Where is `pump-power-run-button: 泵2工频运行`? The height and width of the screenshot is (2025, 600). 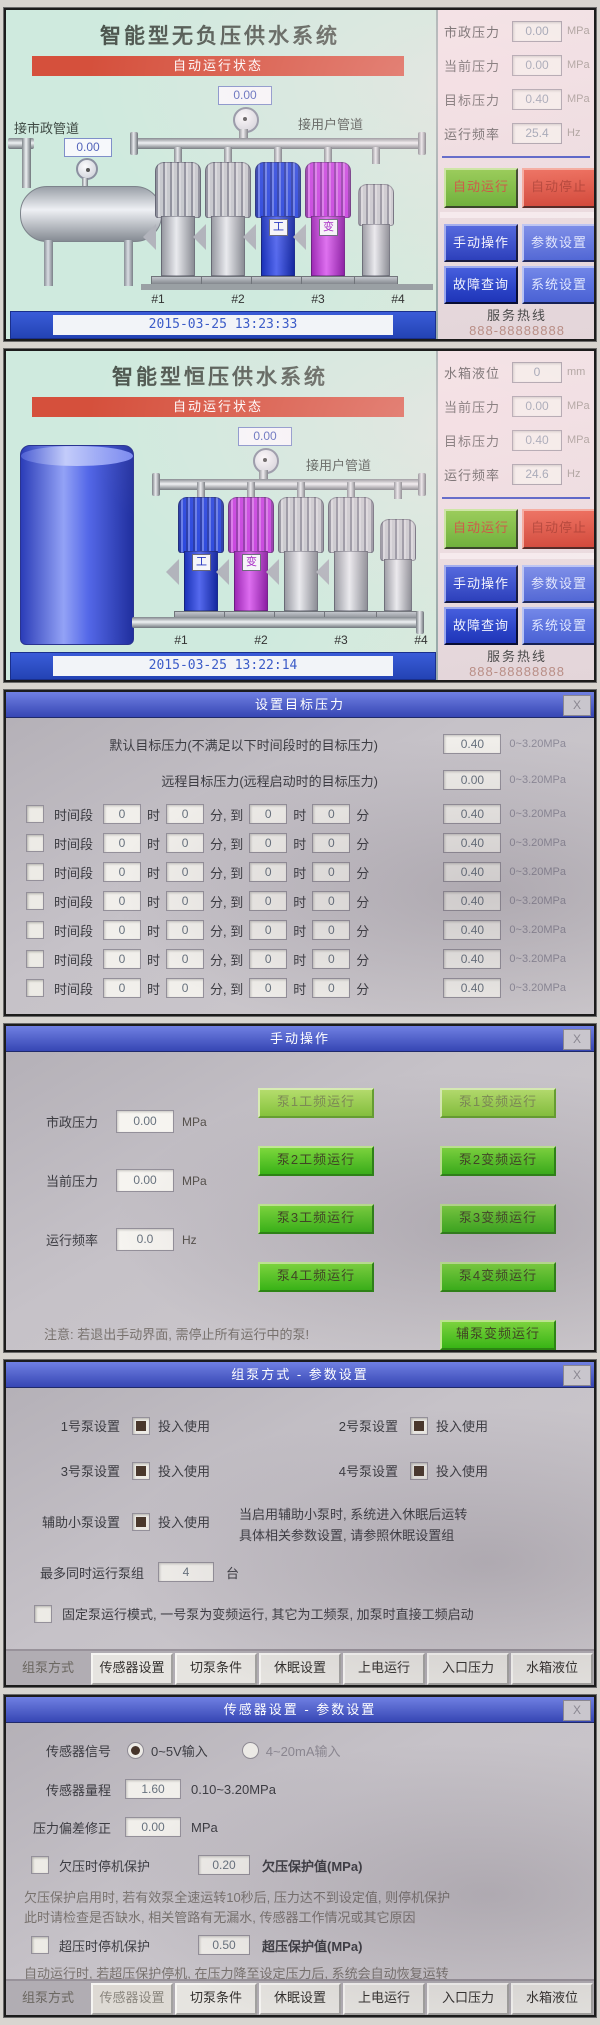
pump-power-run-button: 泵2工频运行 is located at coordinates (316, 1161).